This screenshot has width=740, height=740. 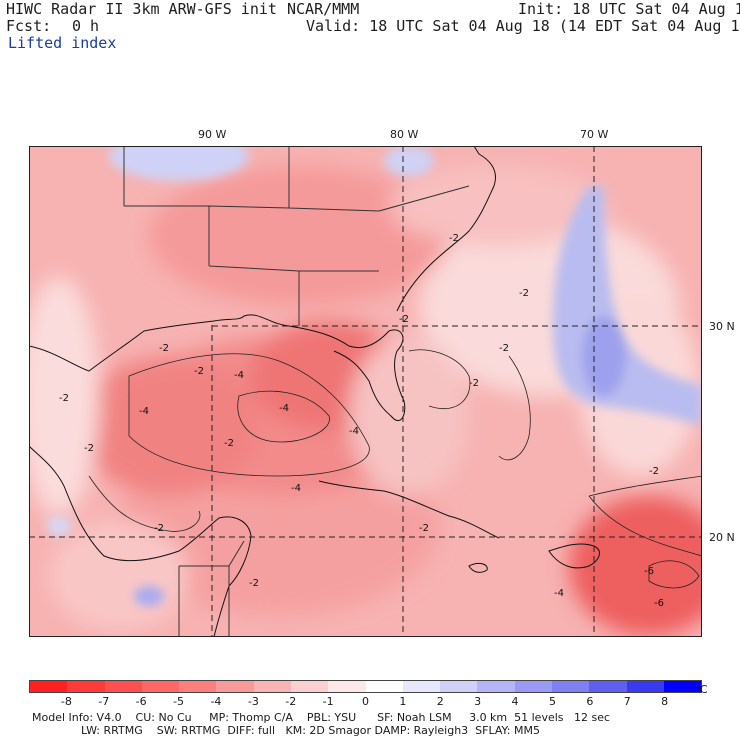 I want to click on init-time: Init: 18 UTC Sat 04 Aug 18, so click(x=629, y=9).